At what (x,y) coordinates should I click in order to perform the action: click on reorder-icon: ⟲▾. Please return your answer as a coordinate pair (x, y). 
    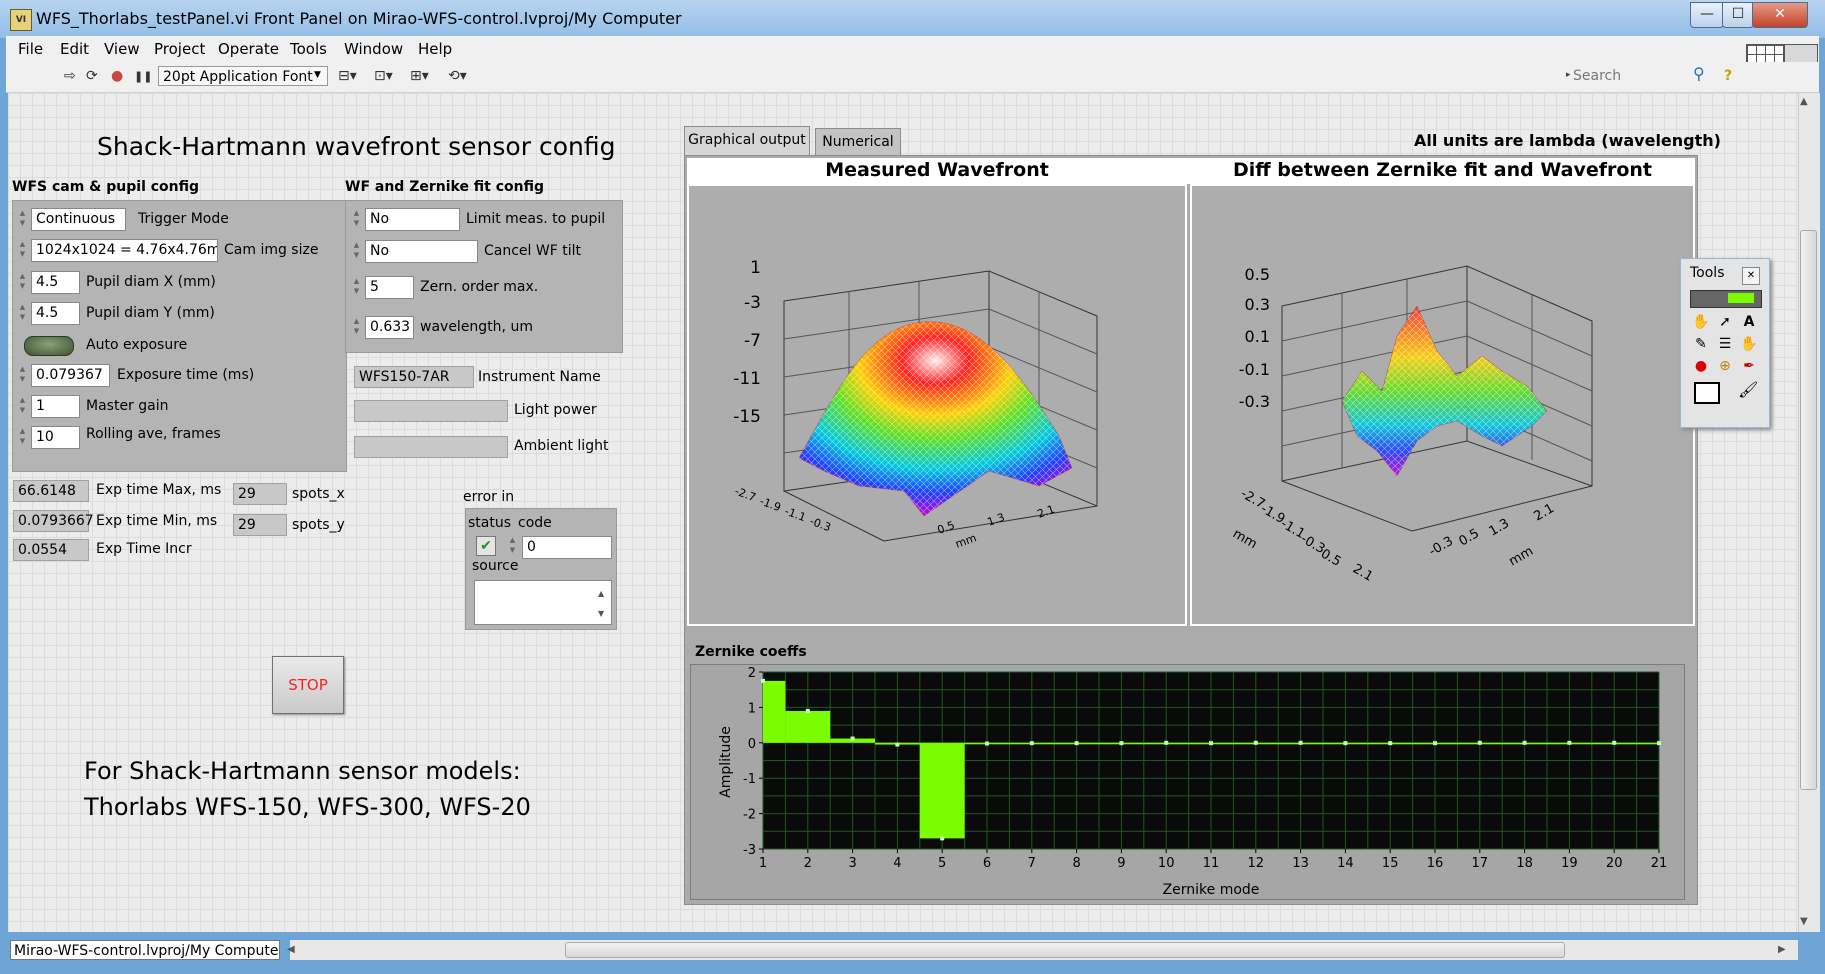
    Looking at the image, I should click on (457, 76).